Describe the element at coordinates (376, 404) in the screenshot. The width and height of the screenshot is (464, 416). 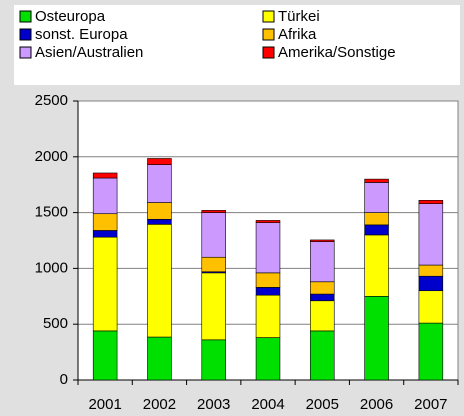
I see `x-tick-label: 2006` at that location.